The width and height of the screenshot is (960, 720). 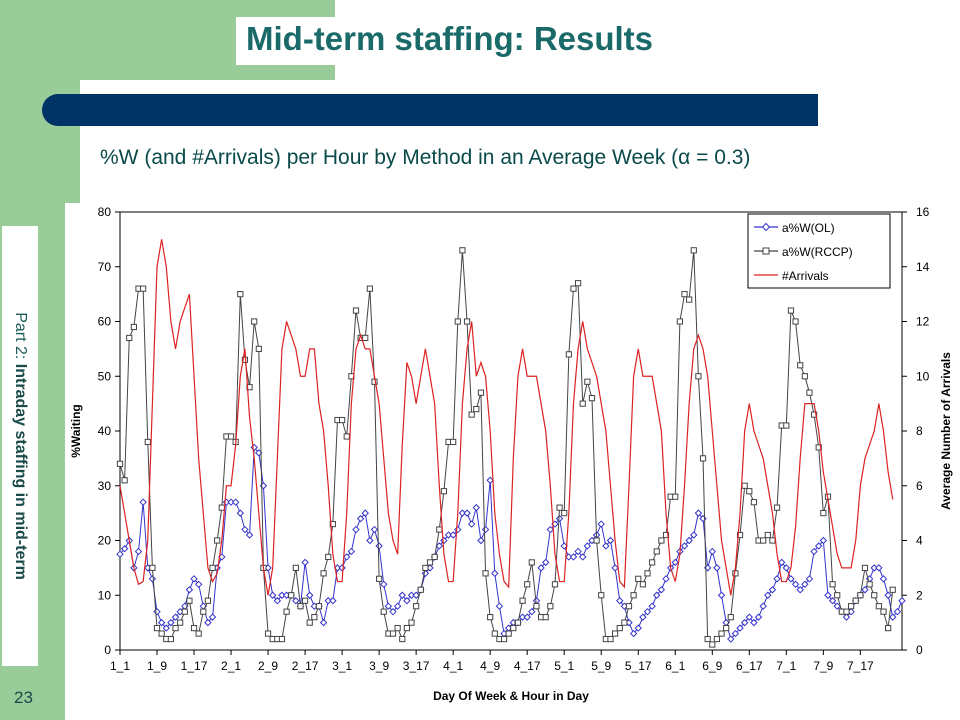 I want to click on y2-axis-title: Average Number of Arrivals, so click(x=946, y=431).